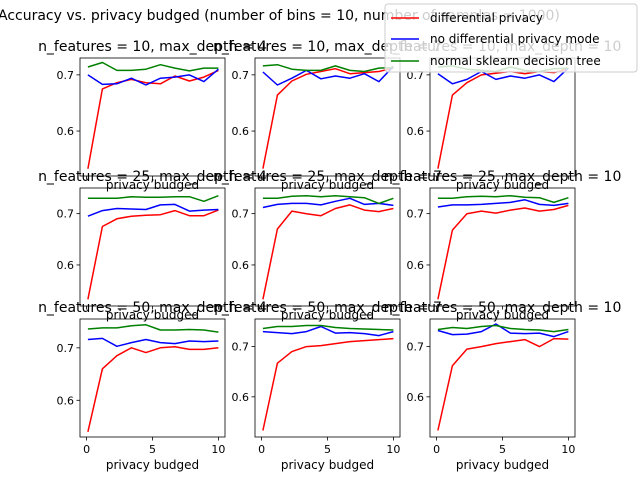  I want to click on subplot-title: n_features = 50, max_depth = 10, so click(503, 308).